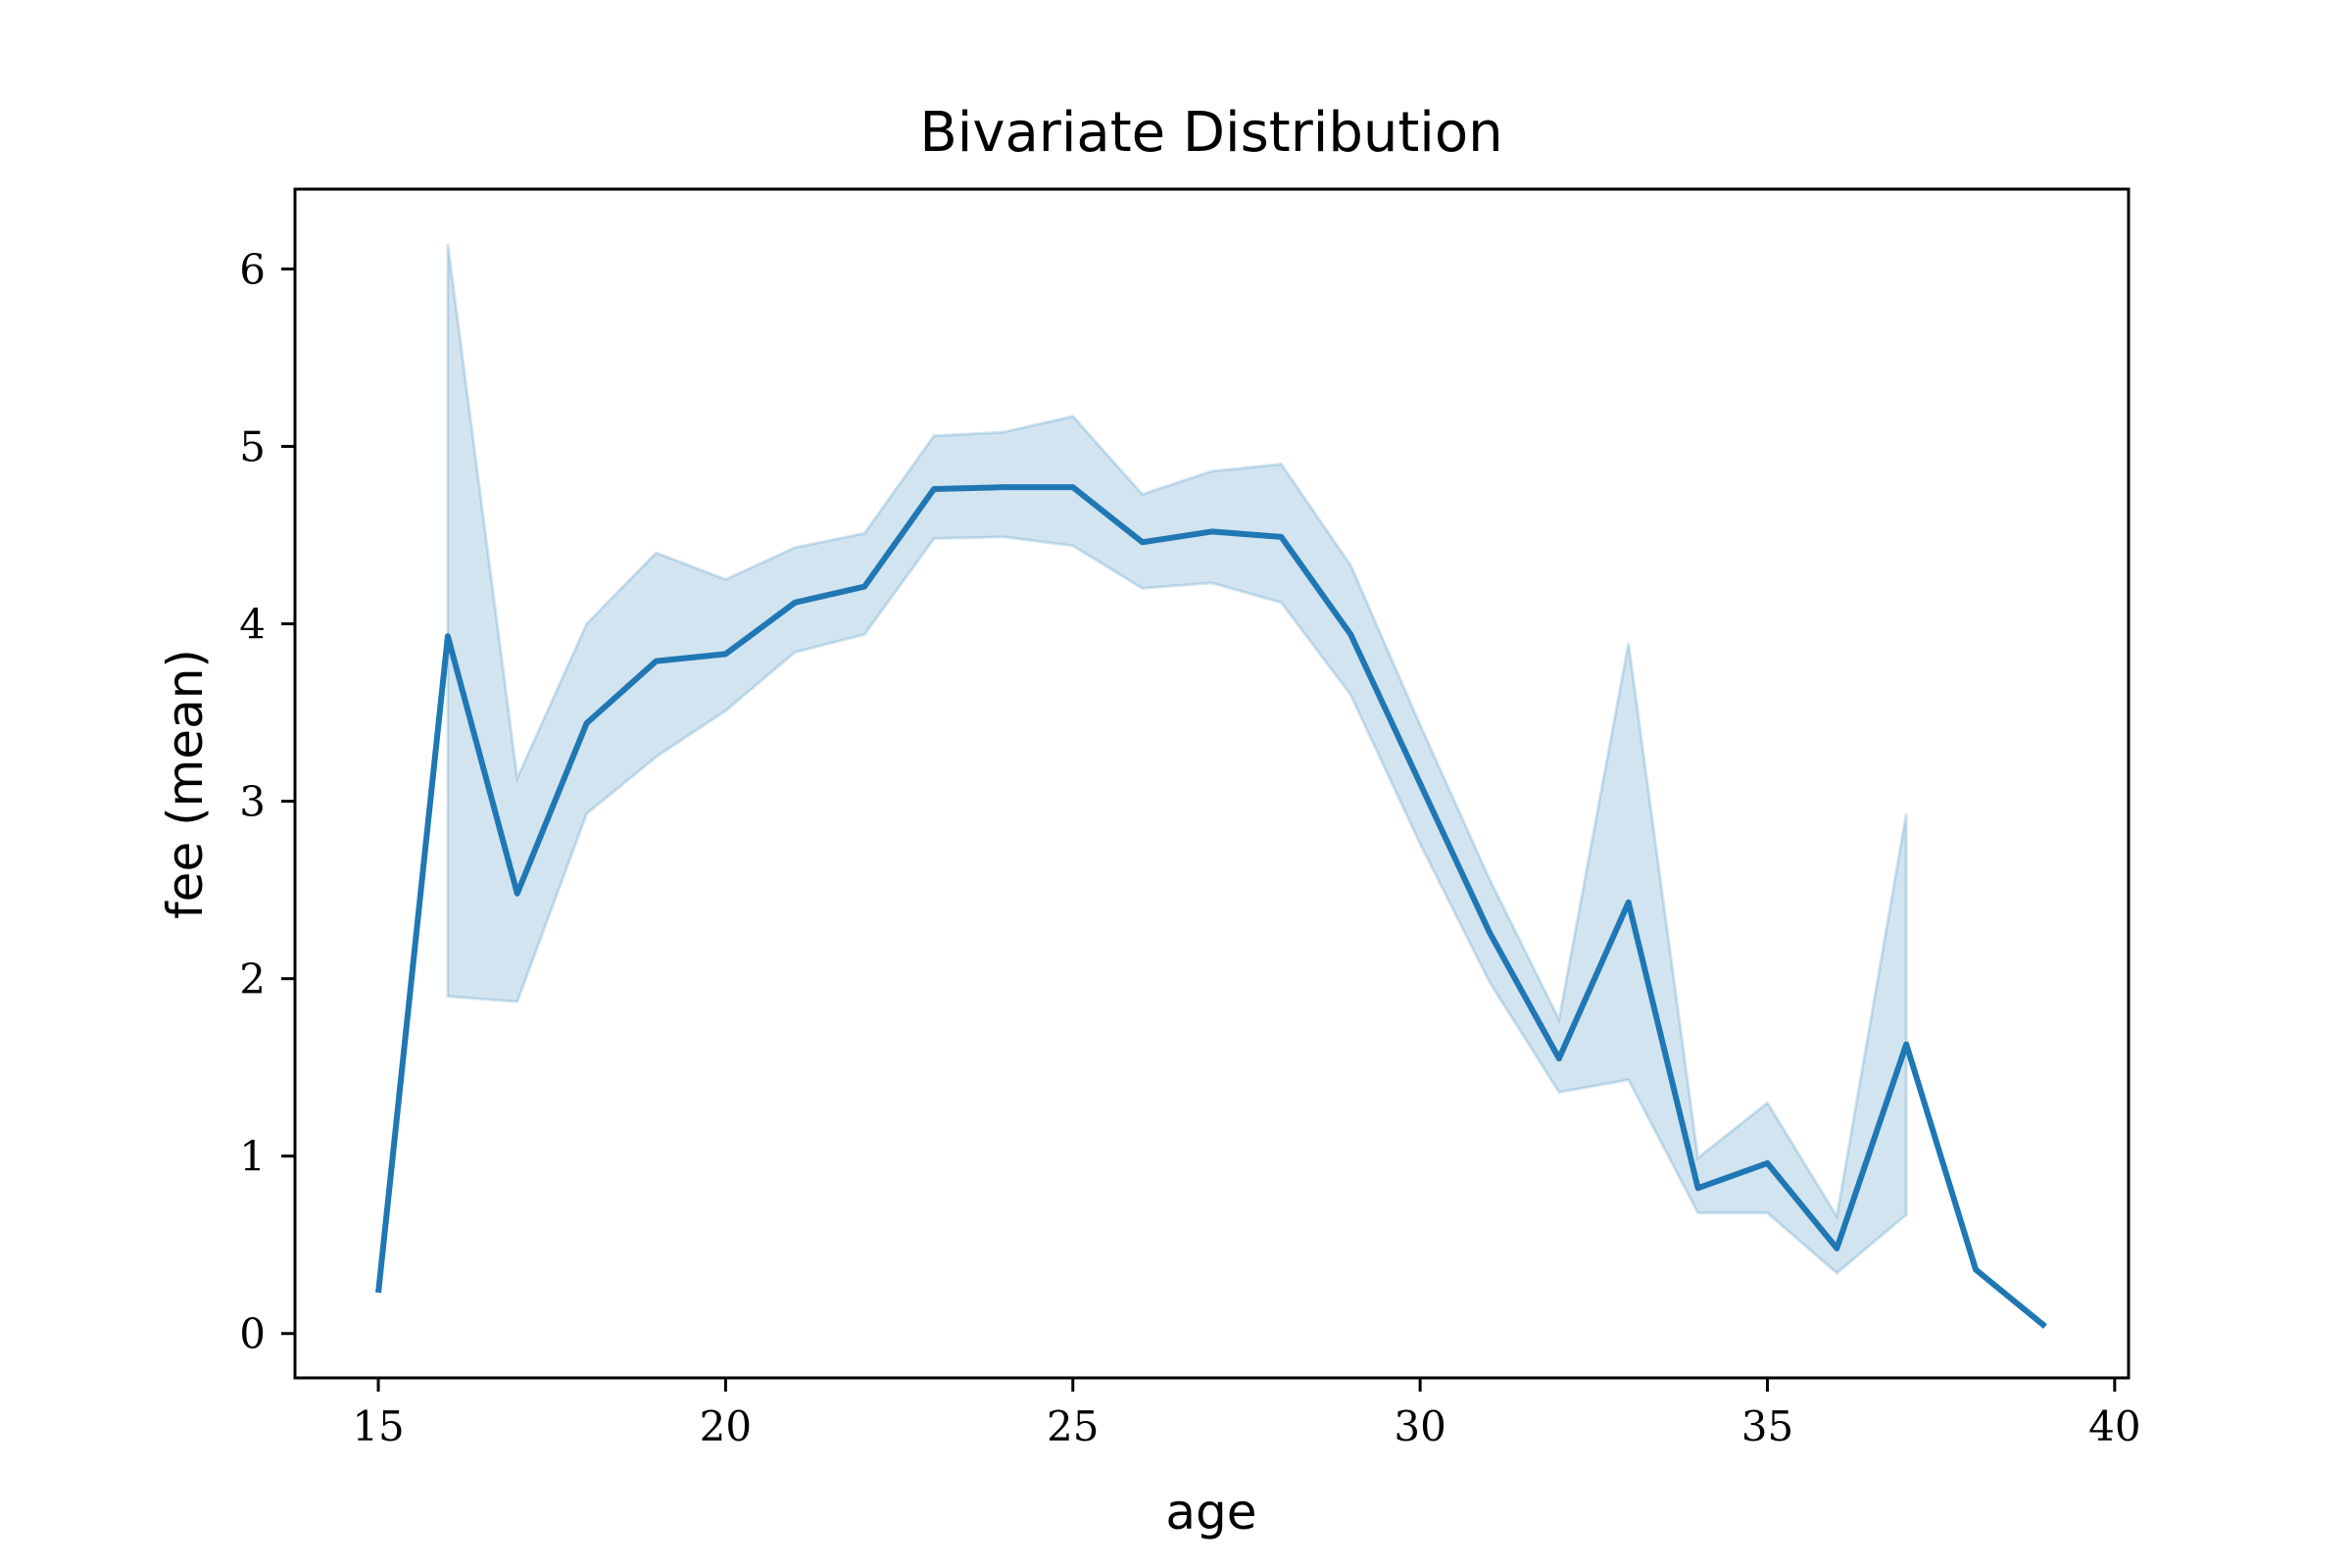 The image size is (2352, 1568). What do you see at coordinates (253, 980) in the screenshot?
I see `y-tick-label: 2` at bounding box center [253, 980].